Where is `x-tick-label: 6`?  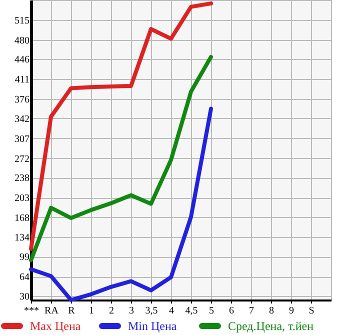
x-tick-label: 6 is located at coordinates (231, 311).